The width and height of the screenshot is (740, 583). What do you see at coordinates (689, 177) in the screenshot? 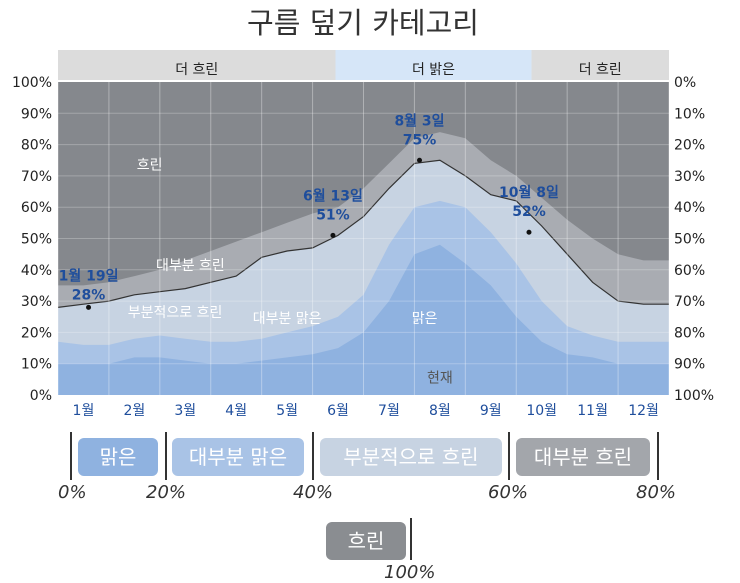
I see `y-right-tick: 30%` at bounding box center [689, 177].